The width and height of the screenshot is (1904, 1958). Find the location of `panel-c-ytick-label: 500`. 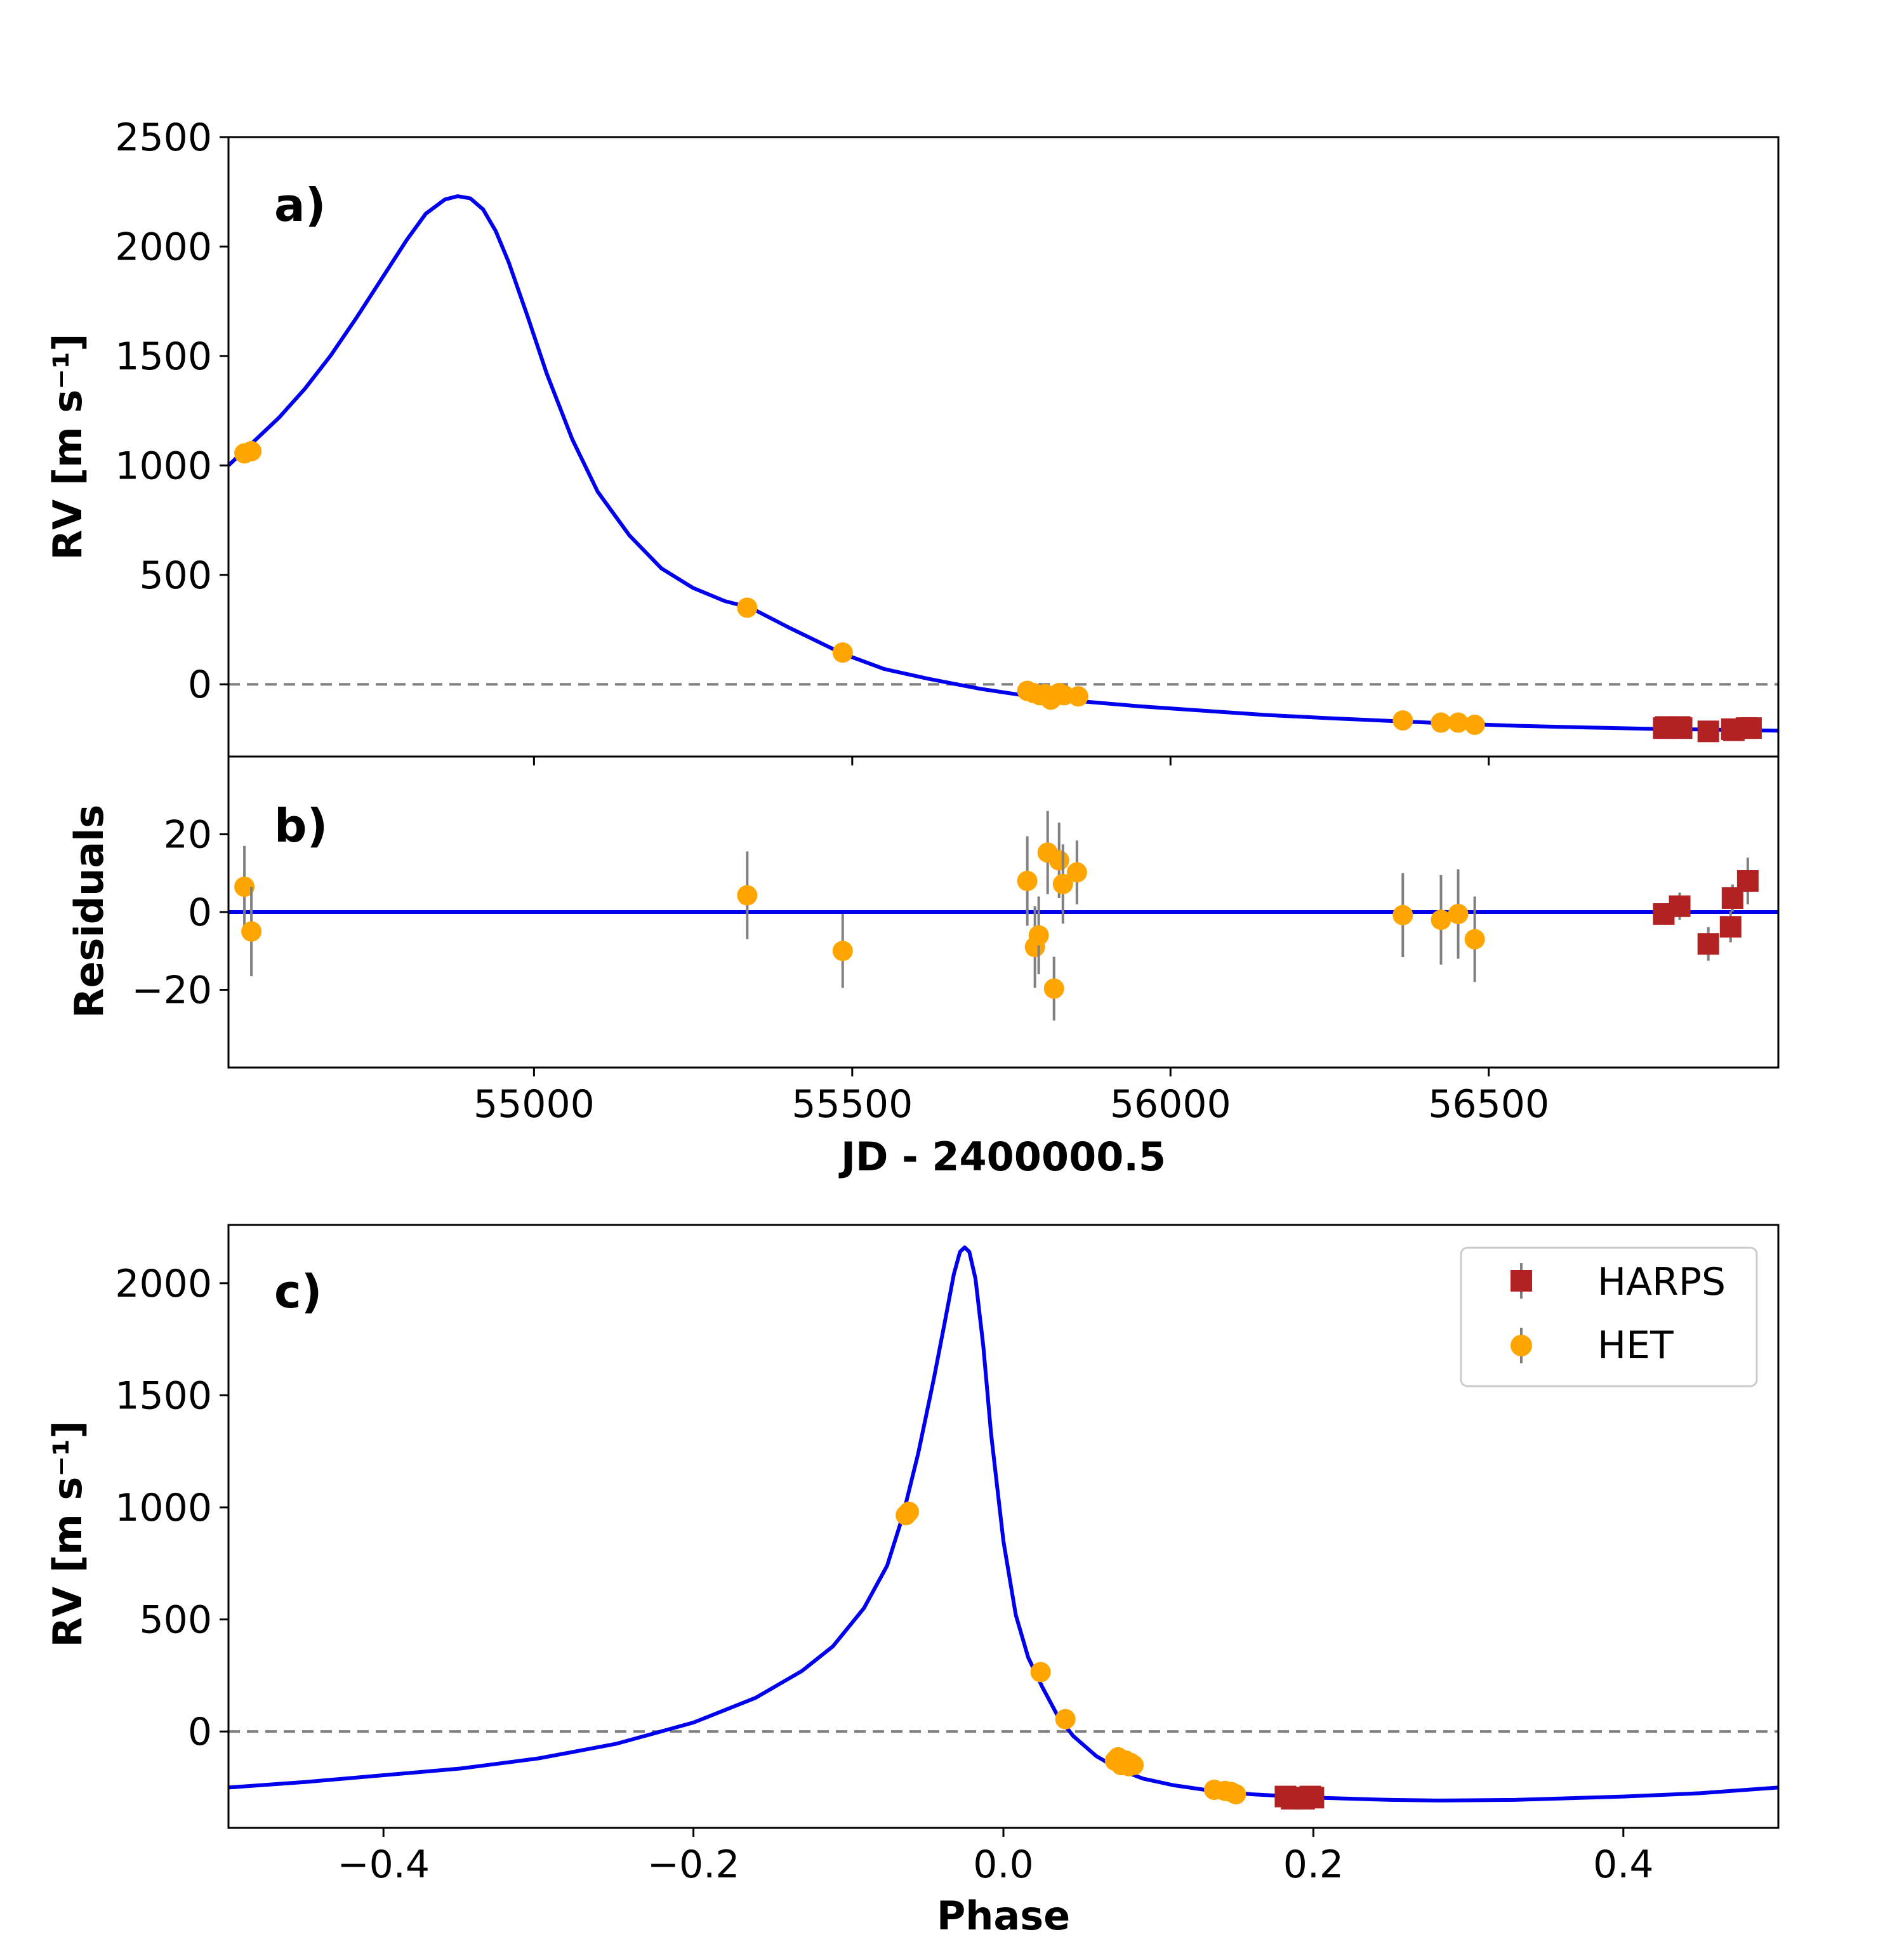

panel-c-ytick-label: 500 is located at coordinates (176, 1620).